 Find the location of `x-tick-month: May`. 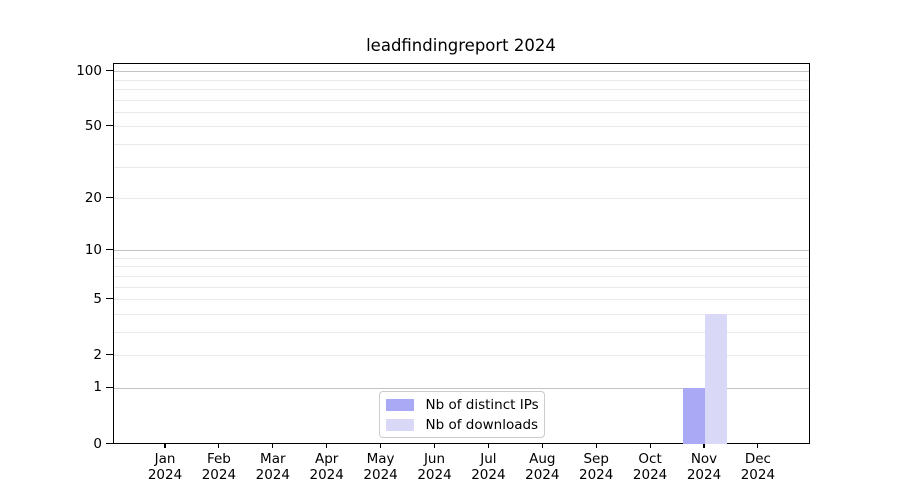

x-tick-month: May is located at coordinates (380, 459).